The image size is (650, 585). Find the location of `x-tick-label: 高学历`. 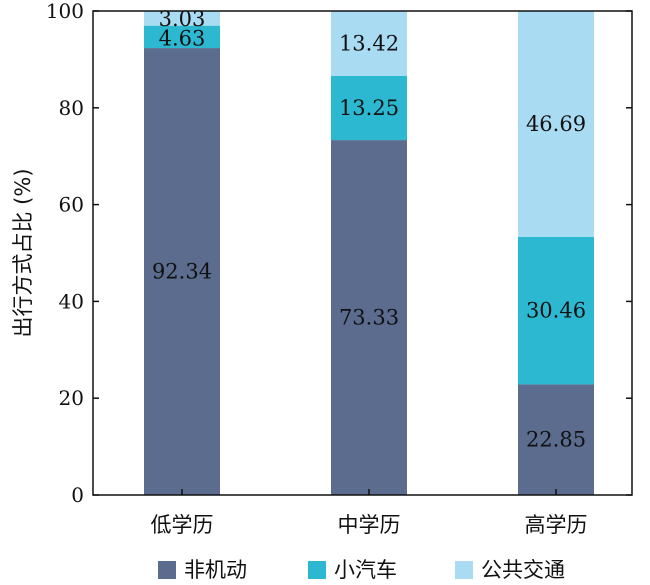

x-tick-label: 高学历 is located at coordinates (556, 525).